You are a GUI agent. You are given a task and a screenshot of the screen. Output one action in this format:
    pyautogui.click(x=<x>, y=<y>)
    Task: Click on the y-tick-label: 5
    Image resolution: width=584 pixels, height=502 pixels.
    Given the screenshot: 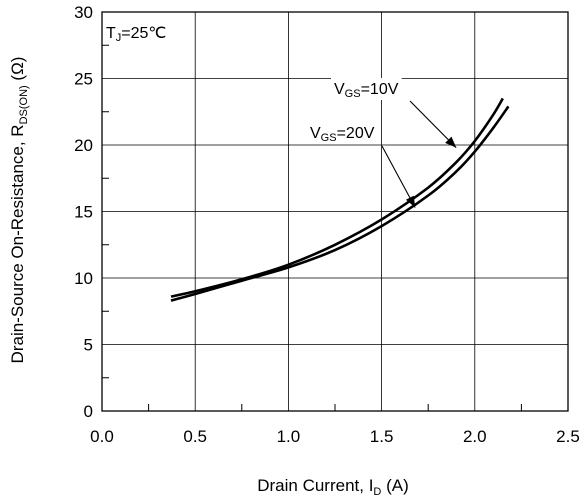 What is the action you would take?
    pyautogui.click(x=88, y=345)
    